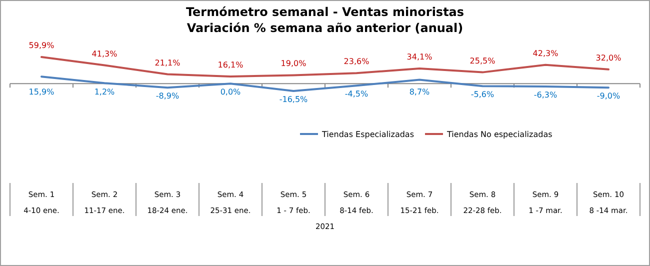 The height and width of the screenshot is (266, 650). I want to click on chart-title: Termómetro semanal - Ventas minoristas, so click(325, 12).